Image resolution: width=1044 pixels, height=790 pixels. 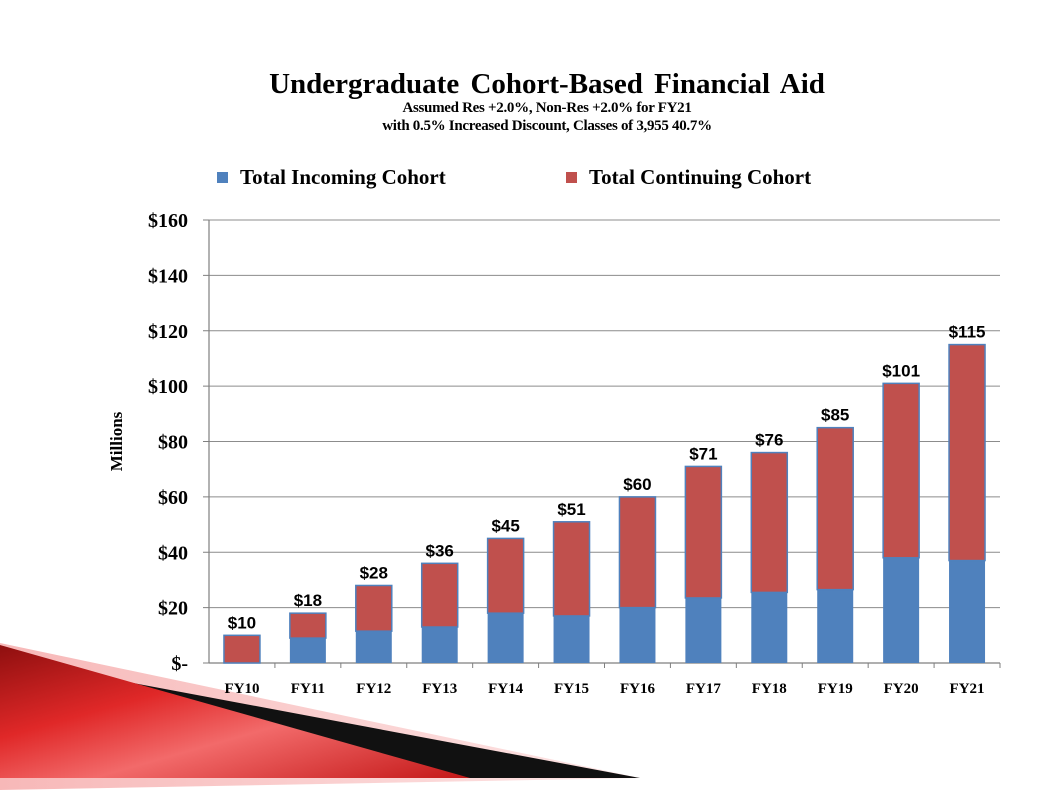 What do you see at coordinates (173, 609) in the screenshot?
I see `y-tick-label: $20` at bounding box center [173, 609].